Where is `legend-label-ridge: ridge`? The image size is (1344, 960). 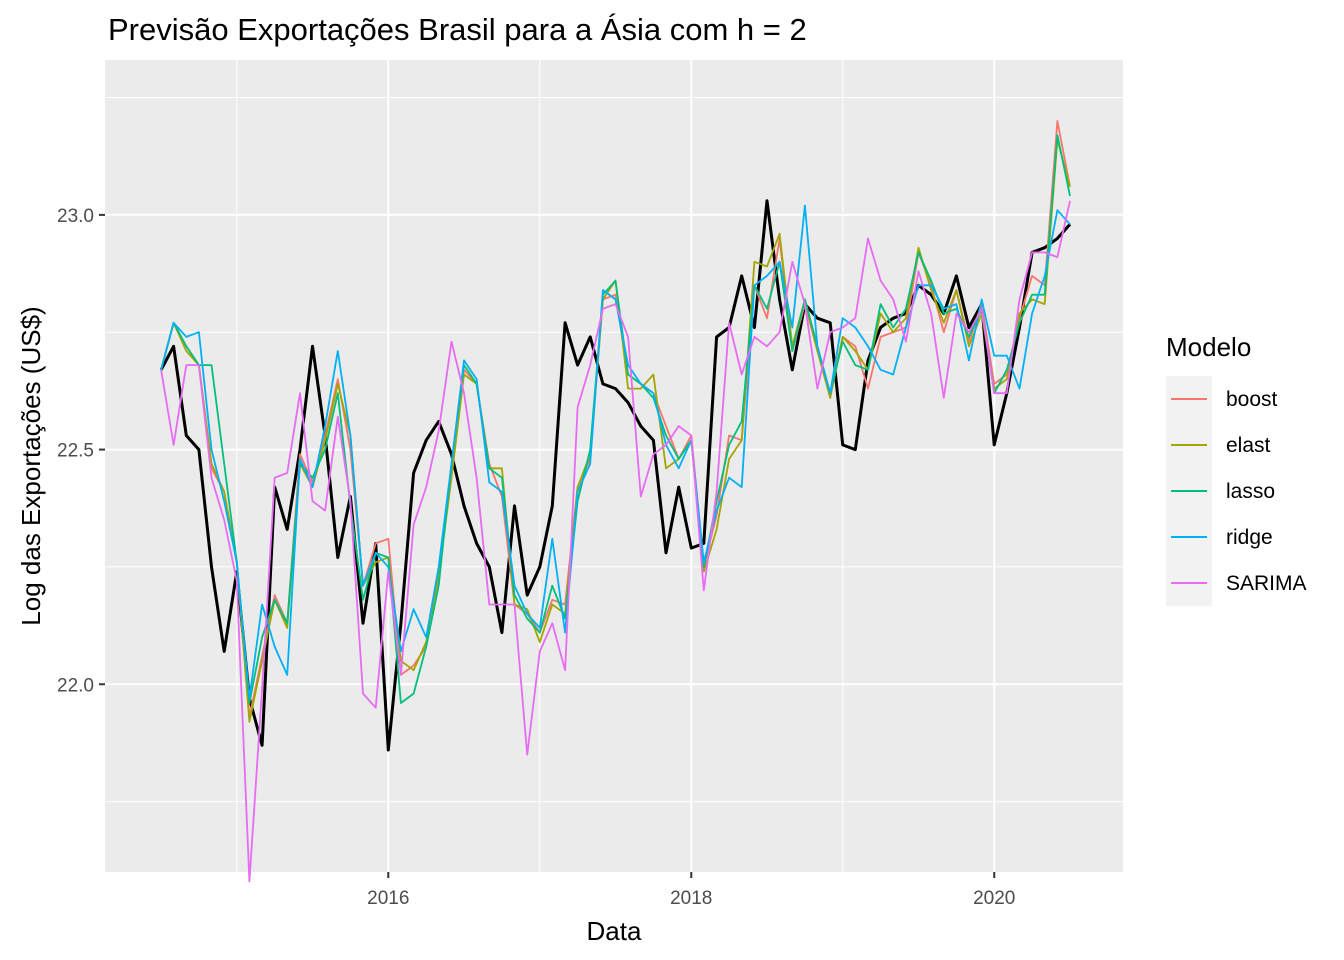 legend-label-ridge: ridge is located at coordinates (1249, 537).